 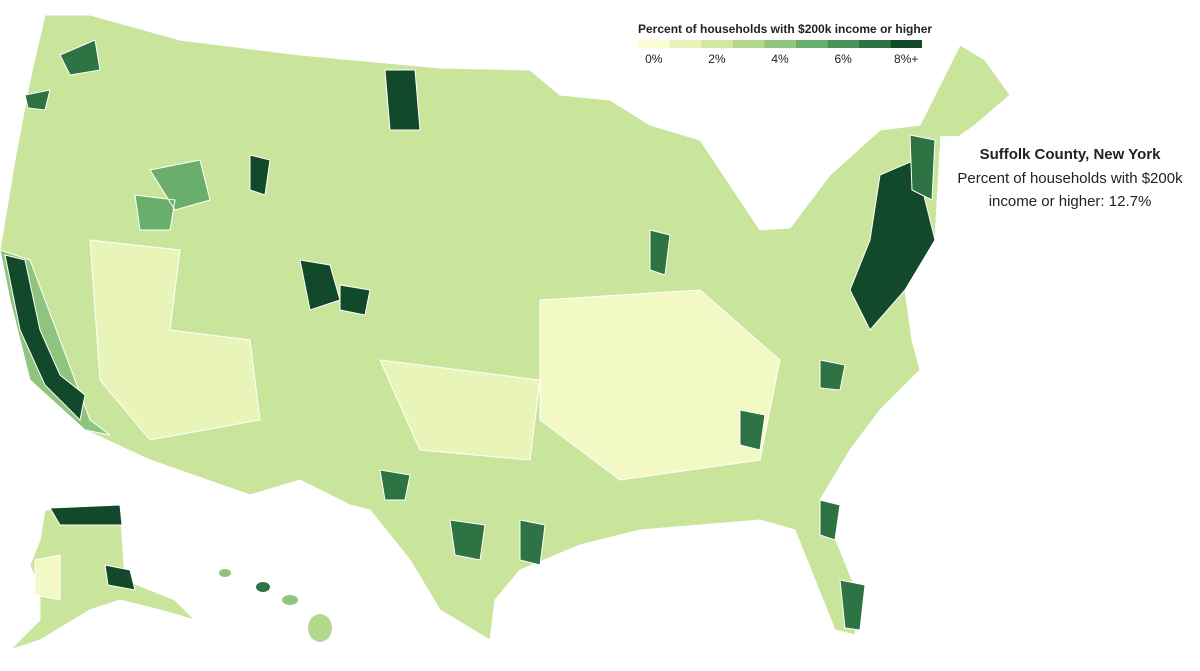 What do you see at coordinates (654, 59) in the screenshot?
I see `legend-tick-label: 0%` at bounding box center [654, 59].